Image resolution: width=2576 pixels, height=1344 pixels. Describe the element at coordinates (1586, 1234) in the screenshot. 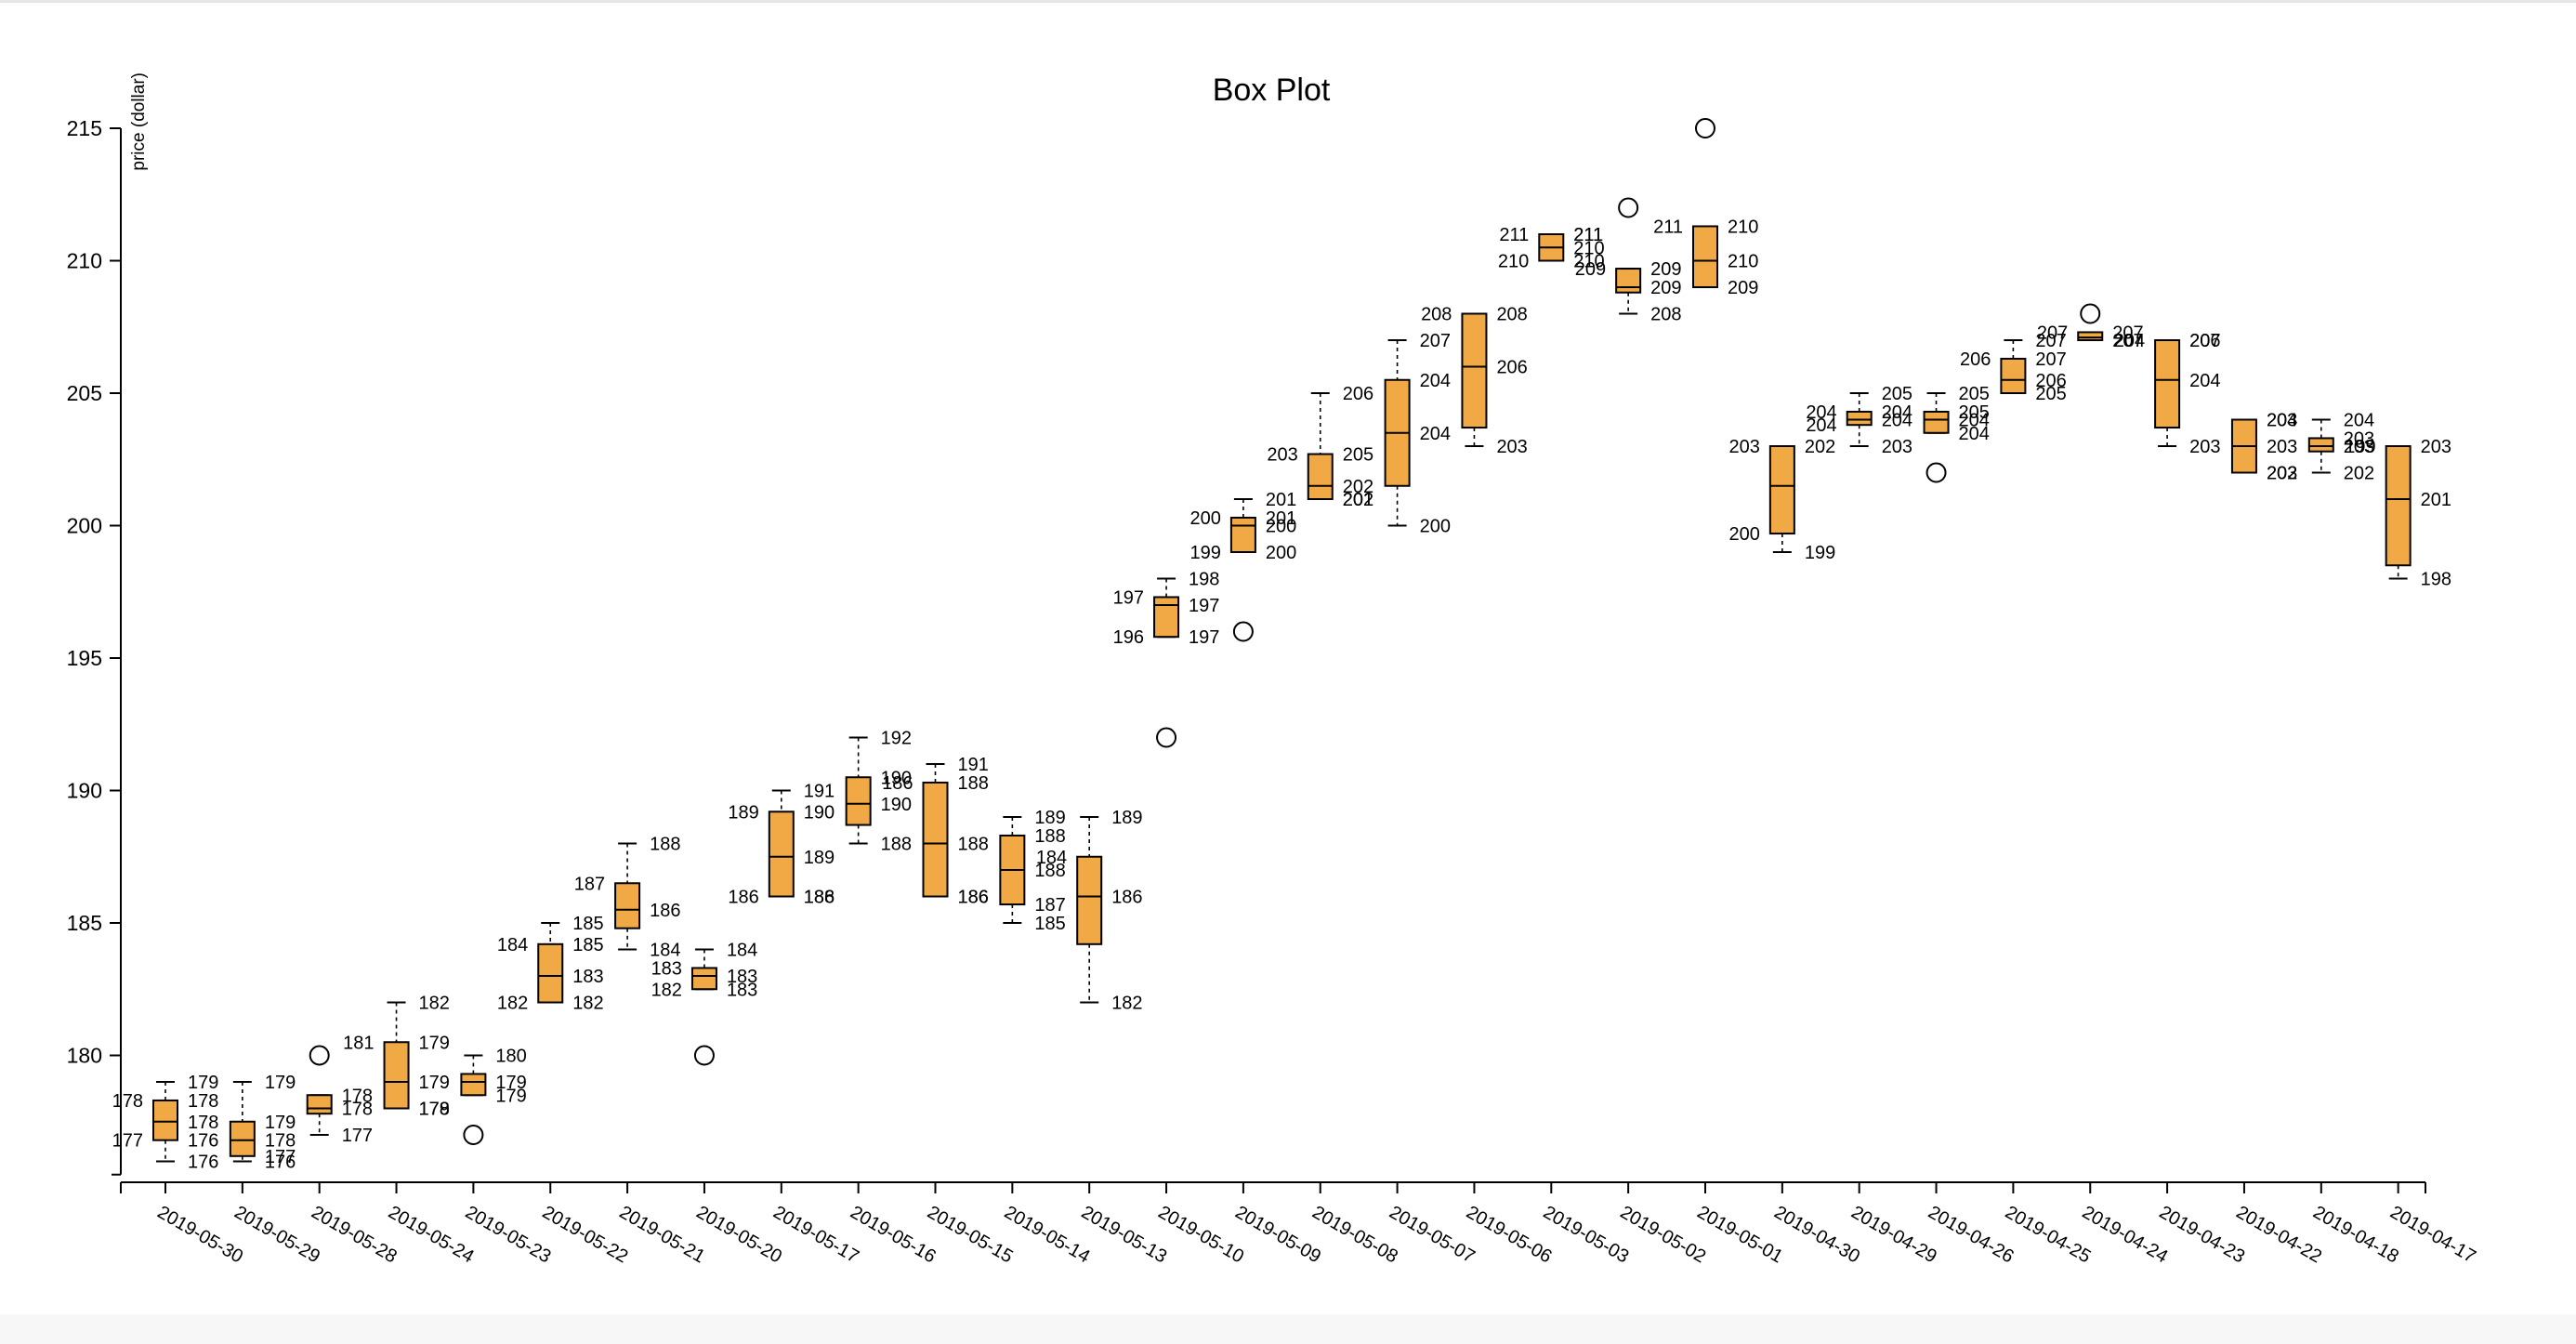

I see `x-tick-label: 2019-05-03` at that location.